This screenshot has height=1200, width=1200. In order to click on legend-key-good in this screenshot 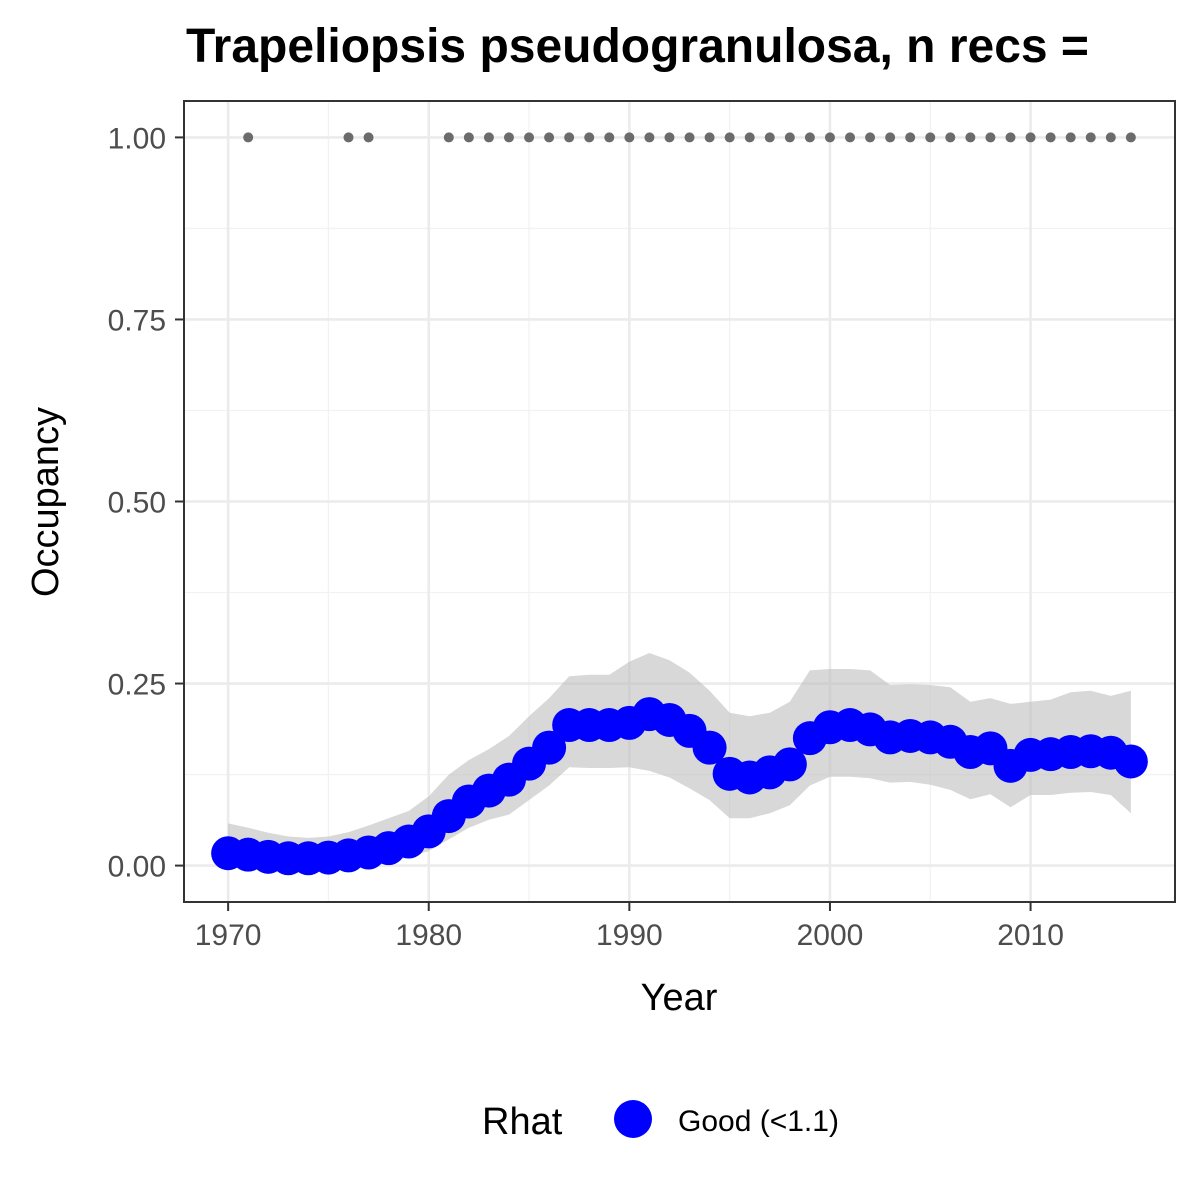, I will do `click(633, 1119)`.